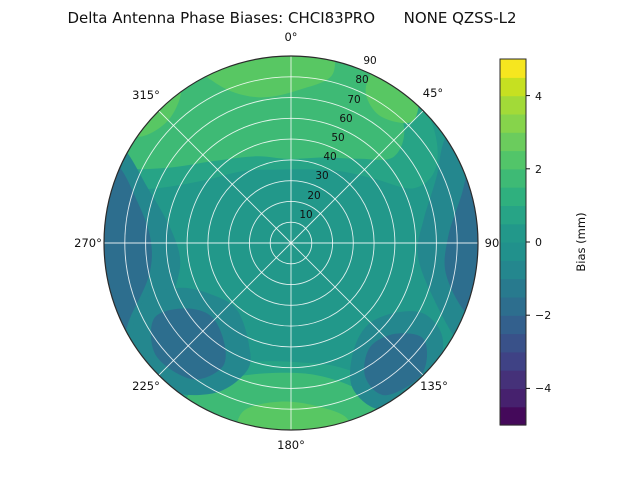 The width and height of the screenshot is (640, 480). I want to click on theta-label-90: 90, so click(492, 243).